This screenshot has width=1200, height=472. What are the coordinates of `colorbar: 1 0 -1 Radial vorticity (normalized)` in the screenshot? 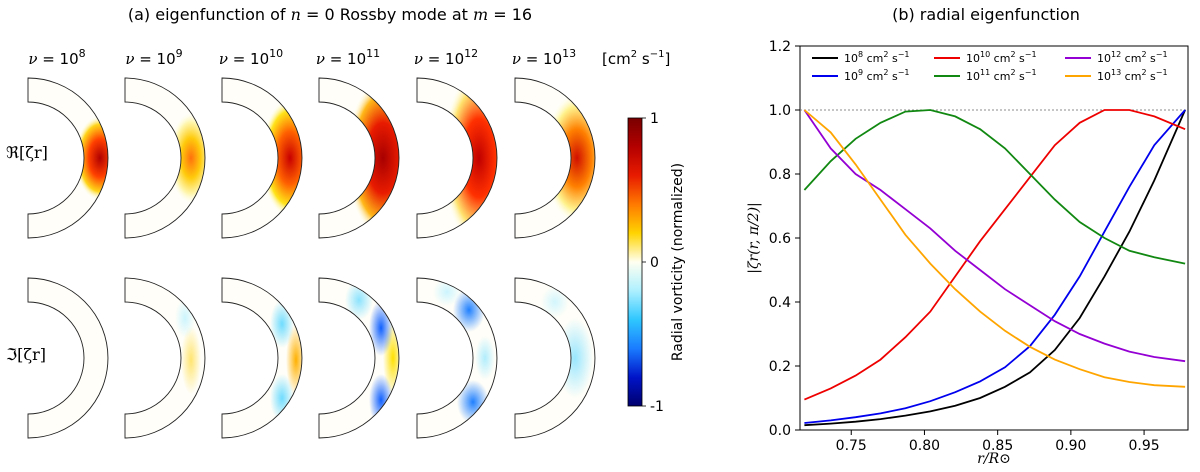 It's located at (656, 263).